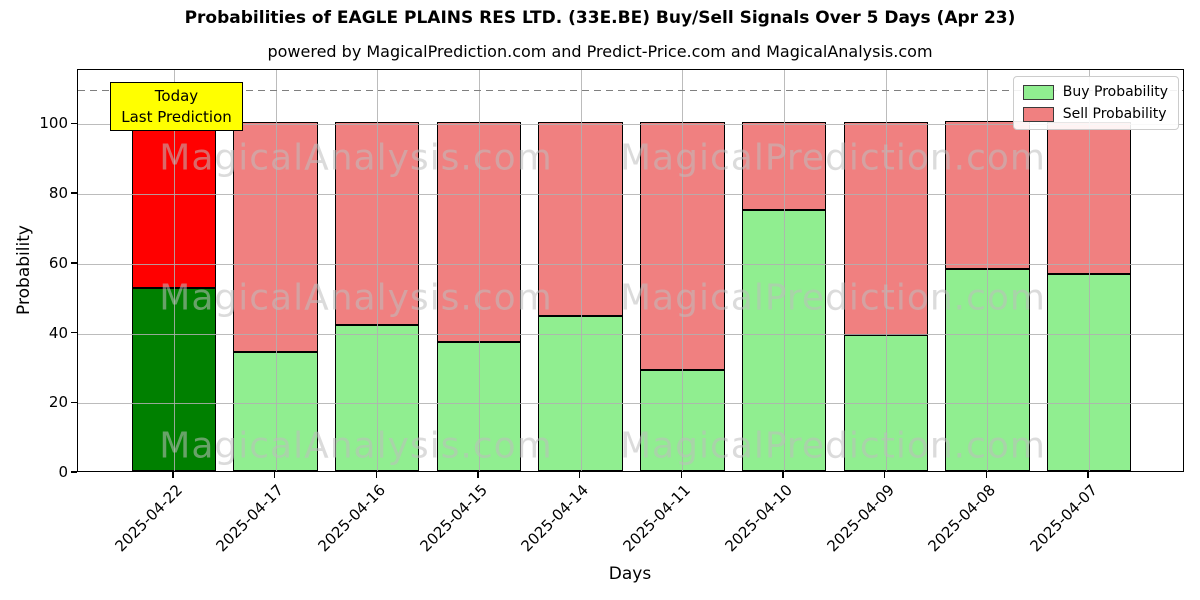  I want to click on today-annotation: Today Last Prediction, so click(176, 106).